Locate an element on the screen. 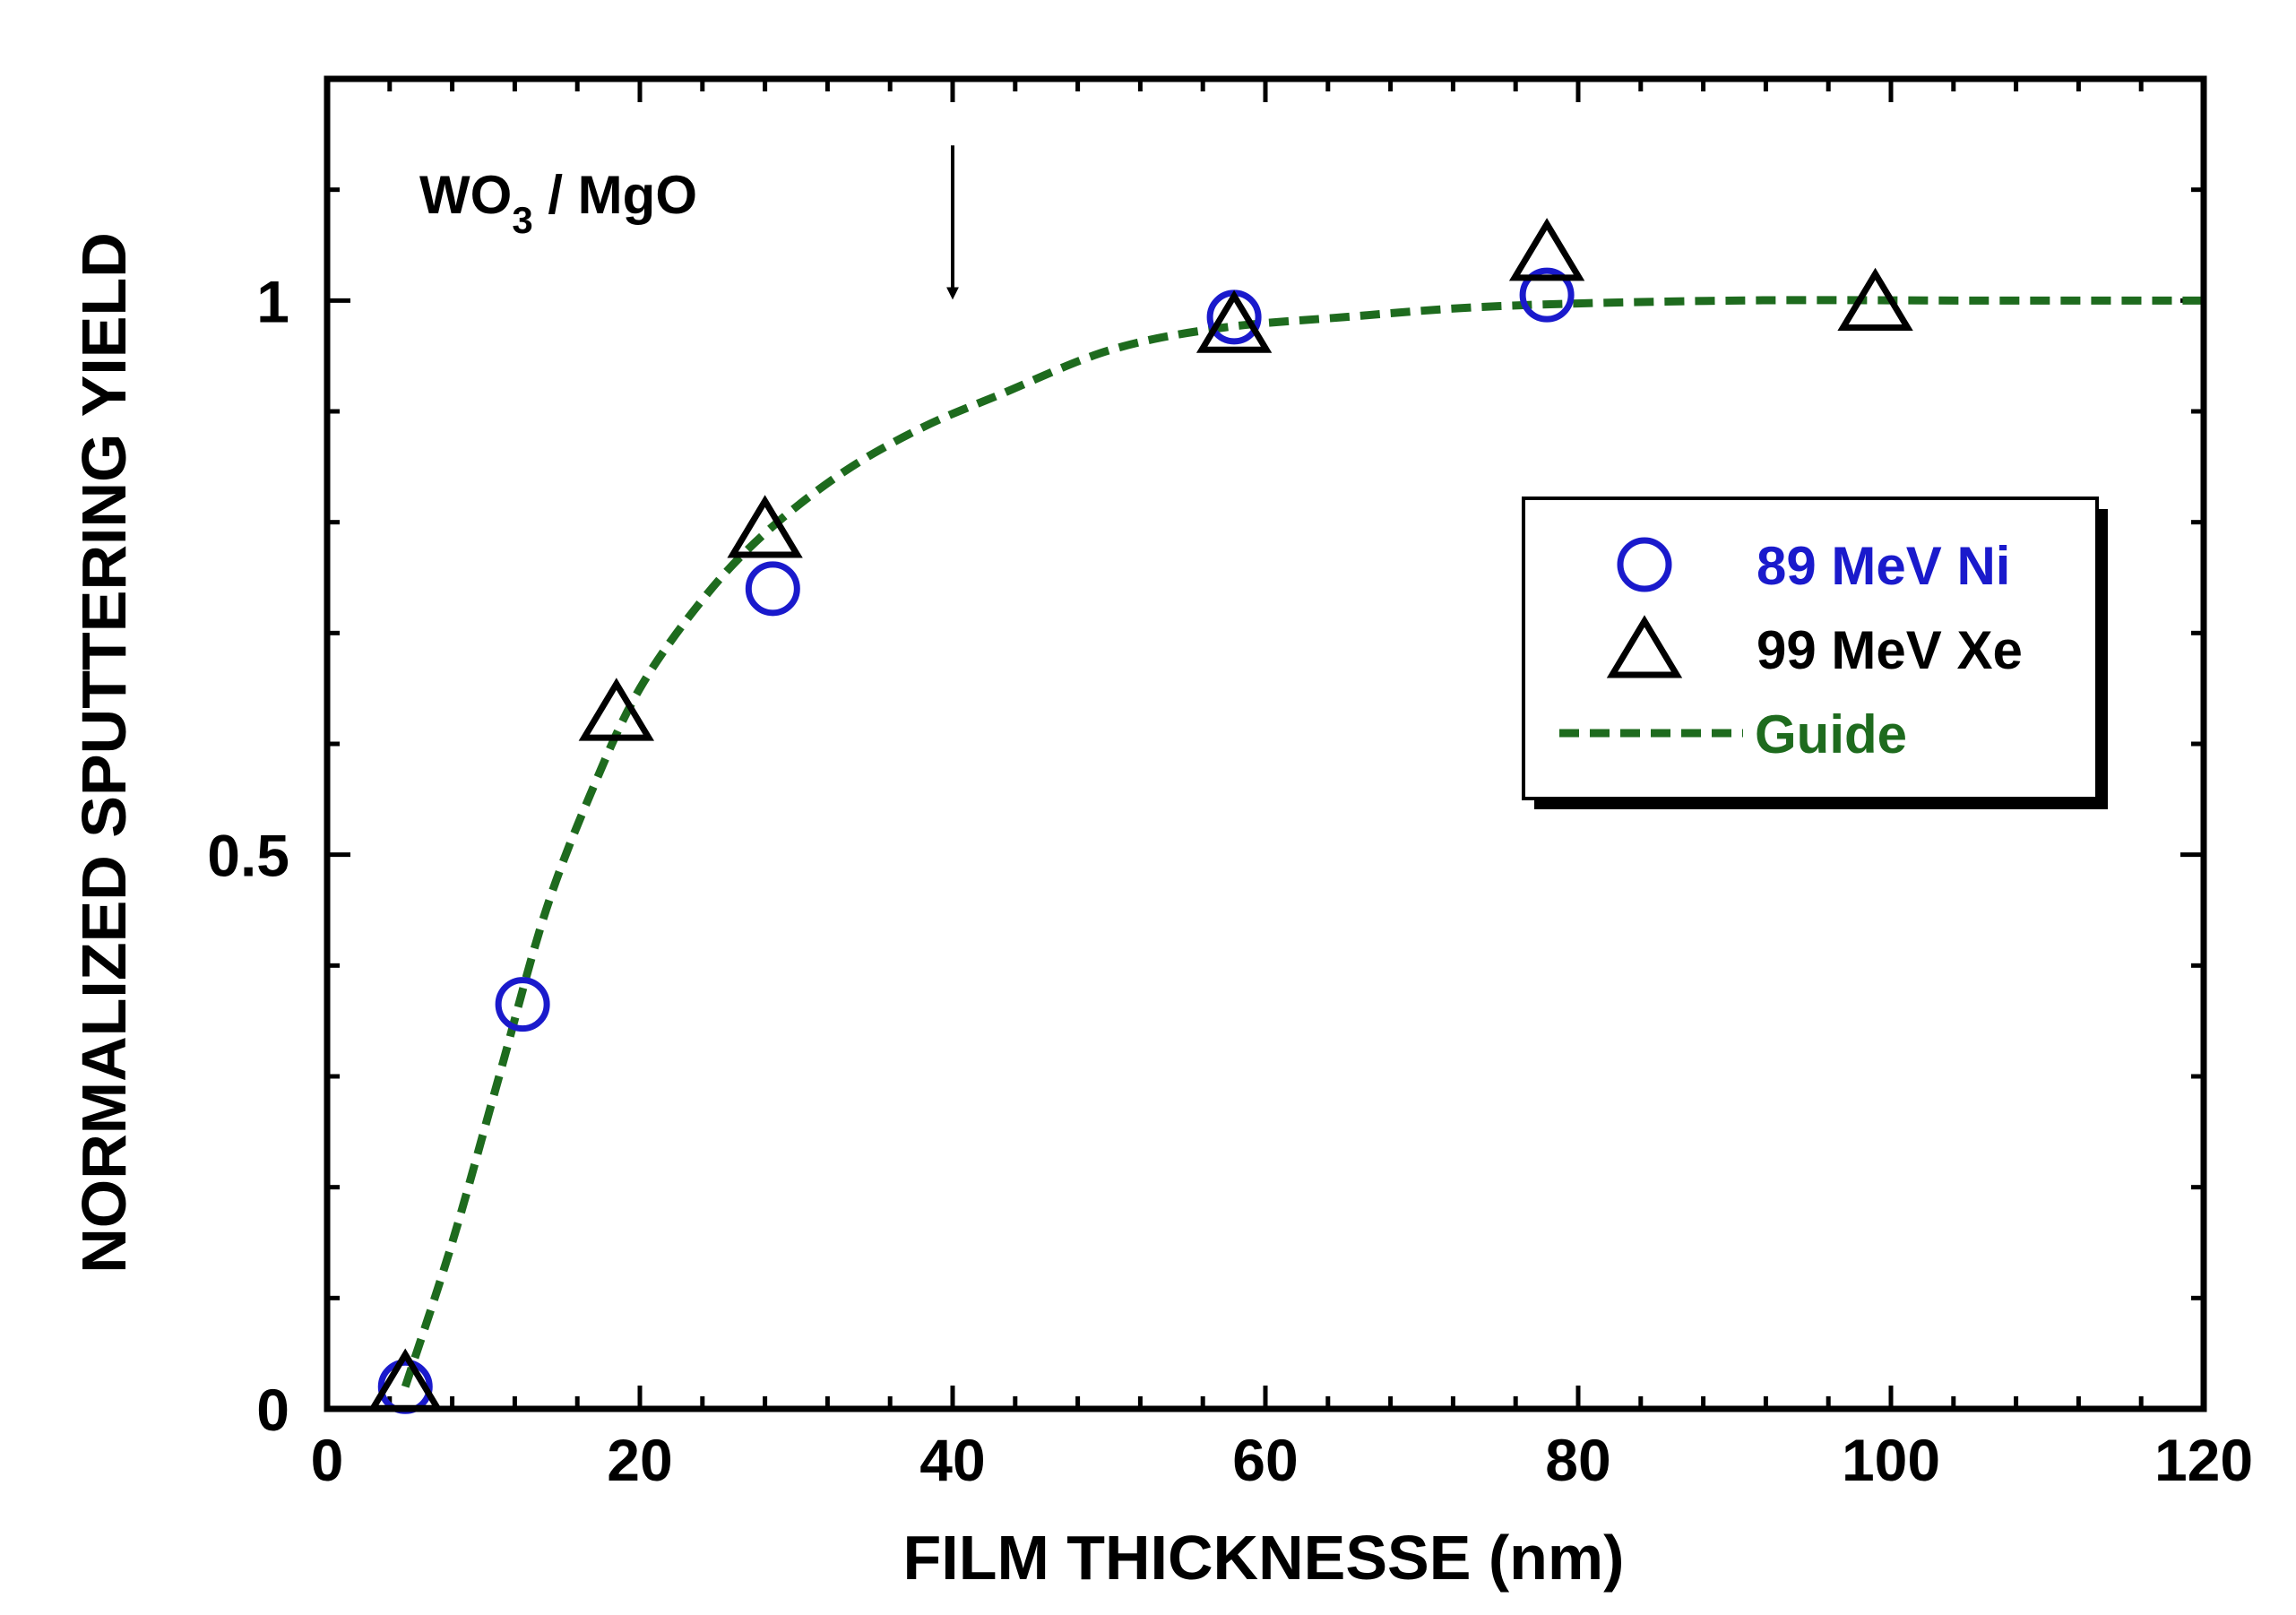  x-tick-label: 80 is located at coordinates (1577, 1460).